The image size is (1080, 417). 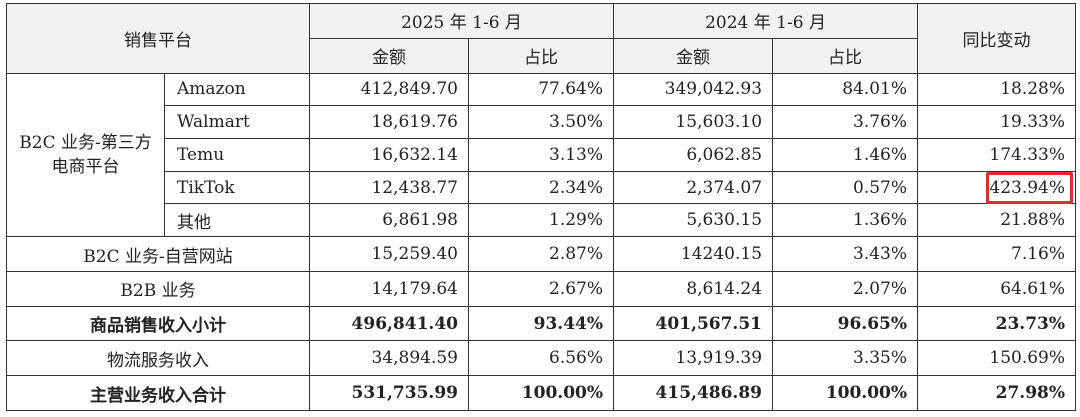 What do you see at coordinates (845, 323) in the screenshot?
I see `share-2024: 96.65%` at bounding box center [845, 323].